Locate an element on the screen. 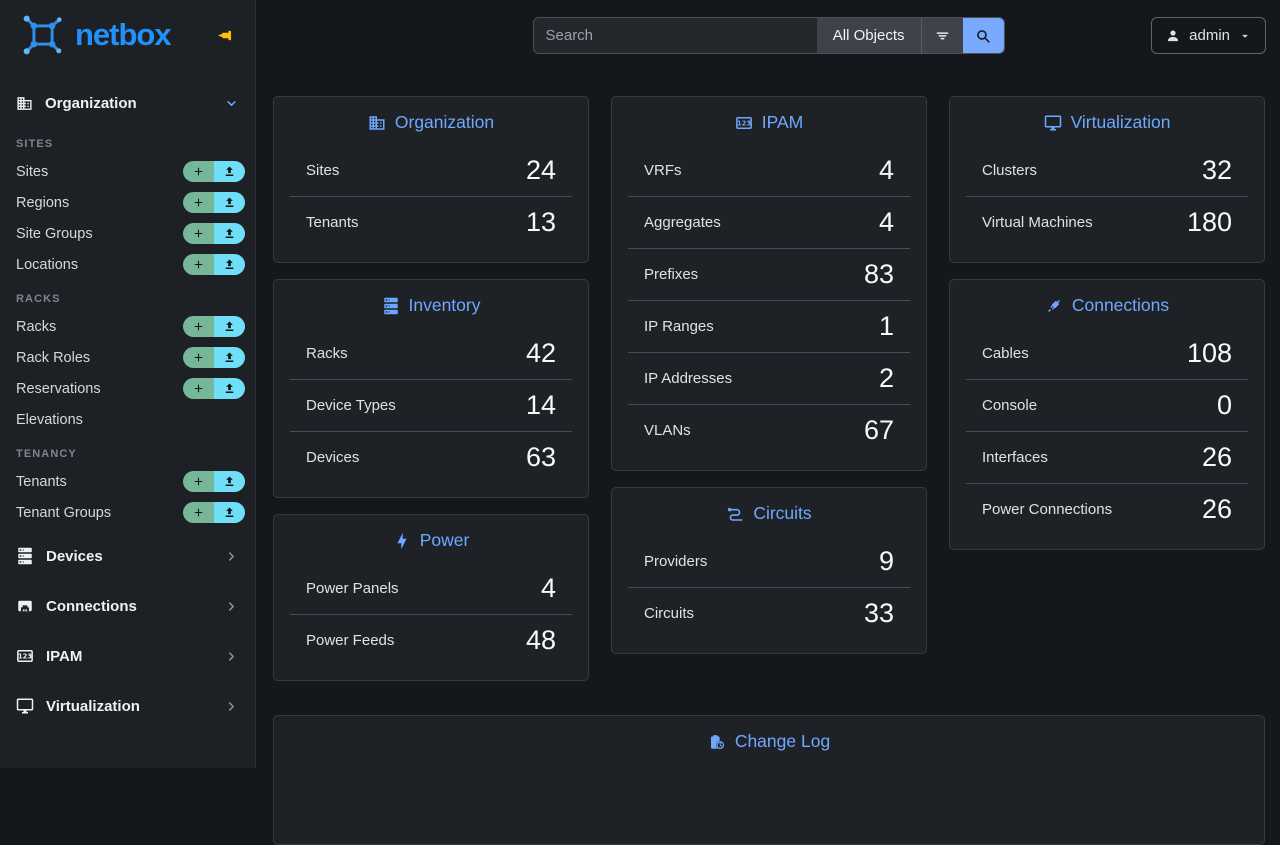  row-value: 4 is located at coordinates (886, 170).